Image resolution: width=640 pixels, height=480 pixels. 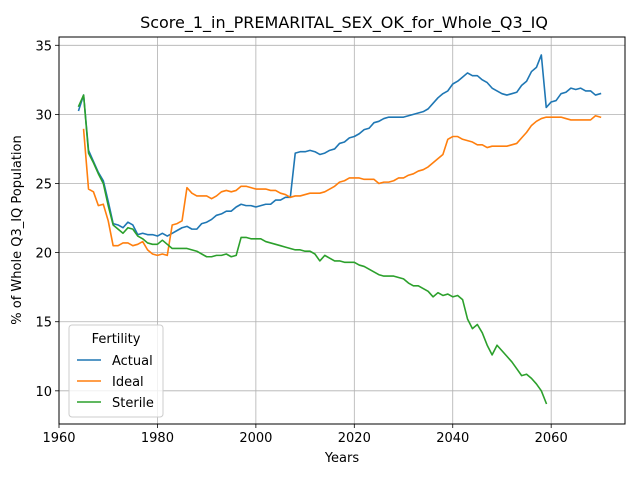 I want to click on y-tick-label: 10, so click(x=43, y=392).